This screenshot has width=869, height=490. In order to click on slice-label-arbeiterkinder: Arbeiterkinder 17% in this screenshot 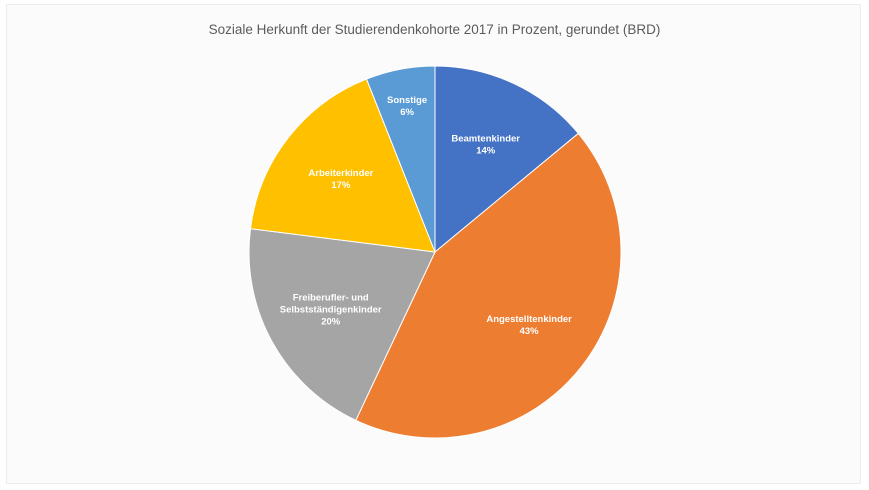, I will do `click(340, 179)`.